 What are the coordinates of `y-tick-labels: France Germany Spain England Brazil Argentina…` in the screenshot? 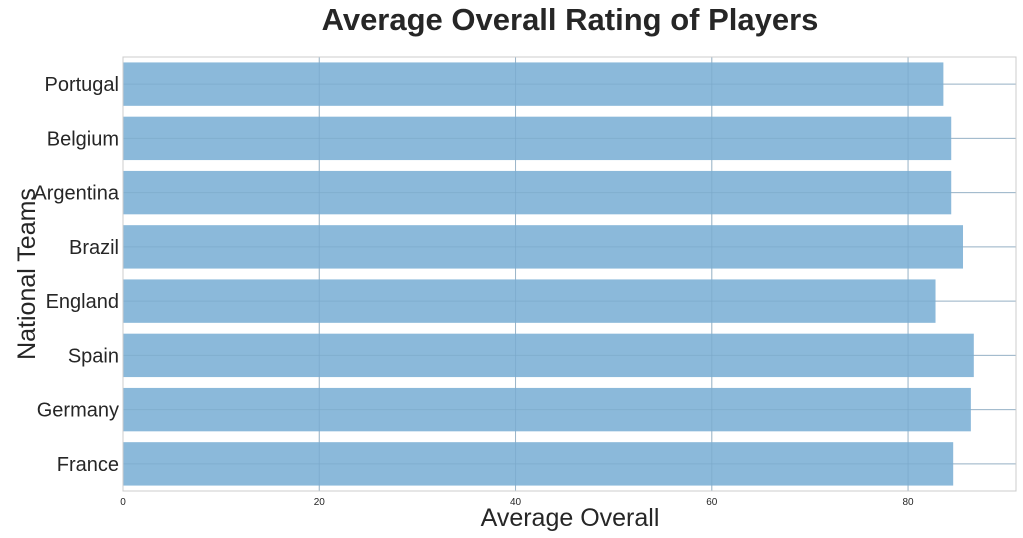 It's located at (76, 275).